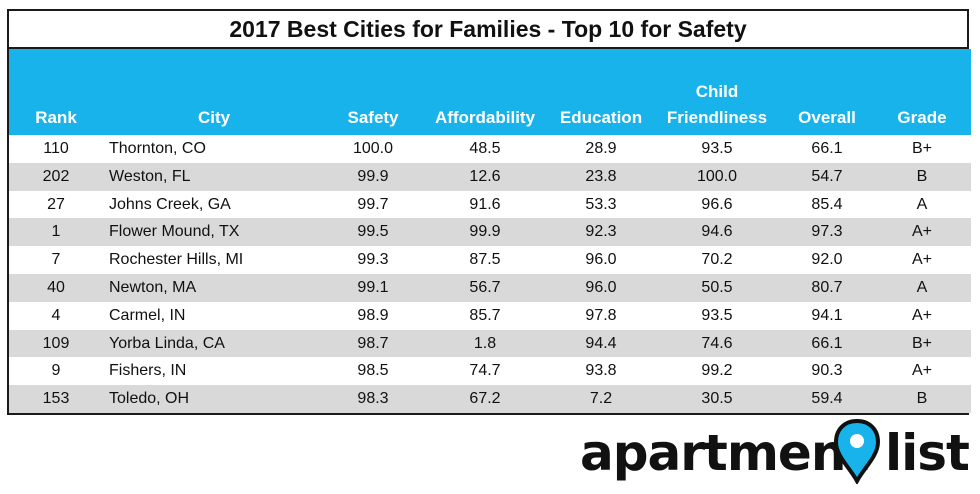 The image size is (980, 494). Describe the element at coordinates (827, 260) in the screenshot. I see `cell-overall: 92.0` at that location.